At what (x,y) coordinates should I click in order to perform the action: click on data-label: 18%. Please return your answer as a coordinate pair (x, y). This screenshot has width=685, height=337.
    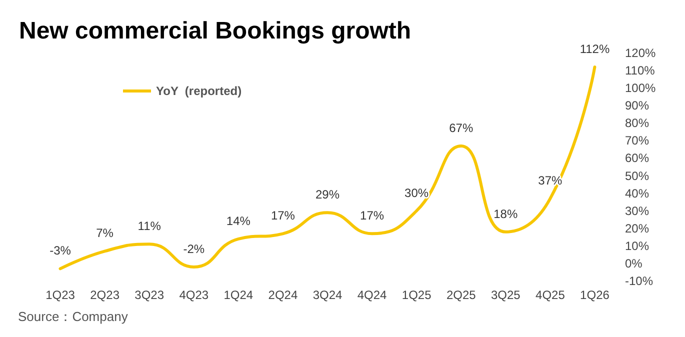
    Looking at the image, I should click on (506, 213).